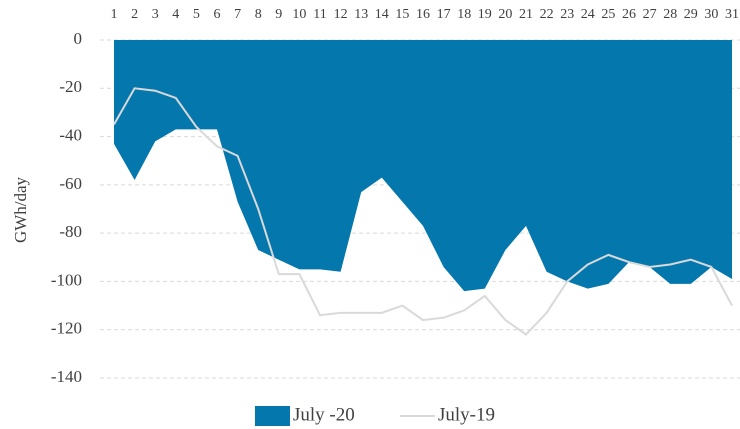  I want to click on x-tick-label: 7, so click(237, 14).